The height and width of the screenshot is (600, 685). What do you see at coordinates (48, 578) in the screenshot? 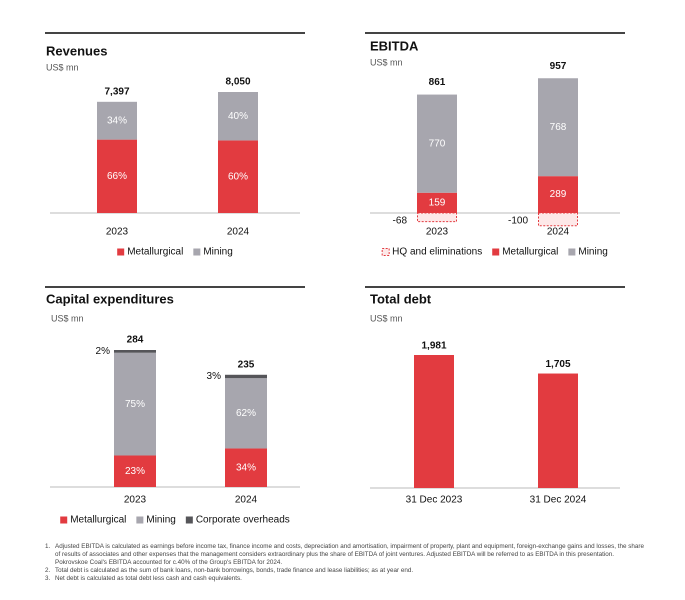
I see `footnote-number: 3.` at bounding box center [48, 578].